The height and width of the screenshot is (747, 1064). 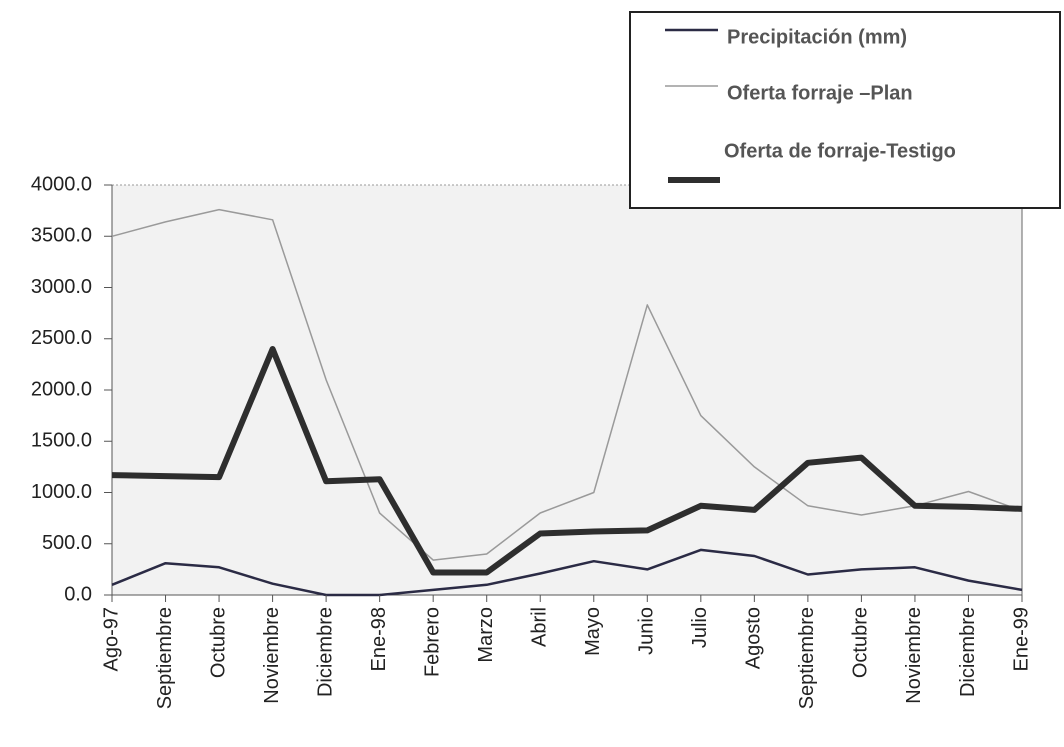 What do you see at coordinates (845, 110) in the screenshot?
I see `legend` at bounding box center [845, 110].